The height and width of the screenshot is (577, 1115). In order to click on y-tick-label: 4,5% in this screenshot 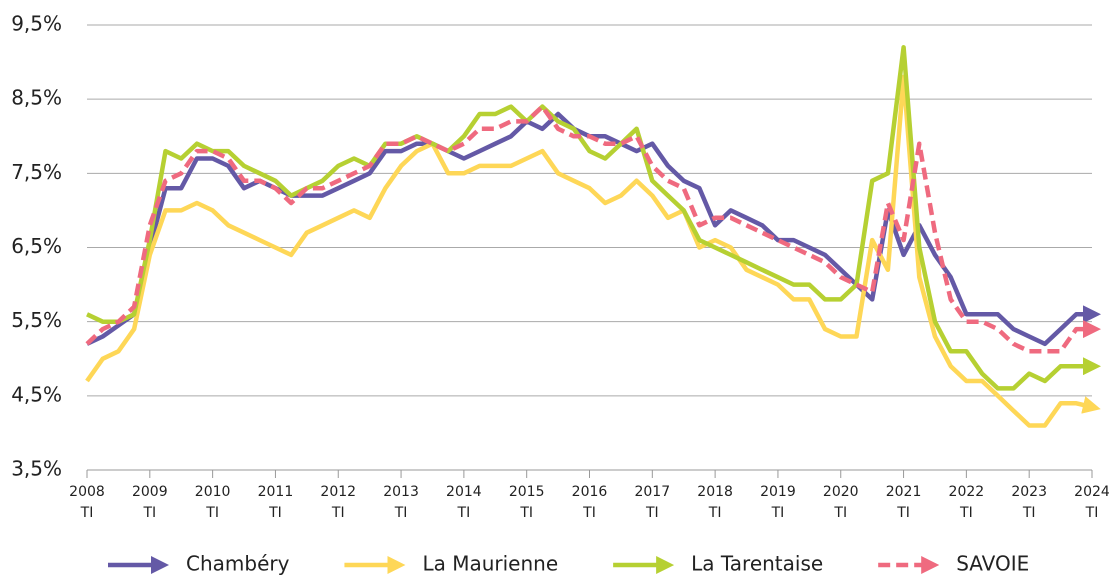, I will do `click(36, 394)`.